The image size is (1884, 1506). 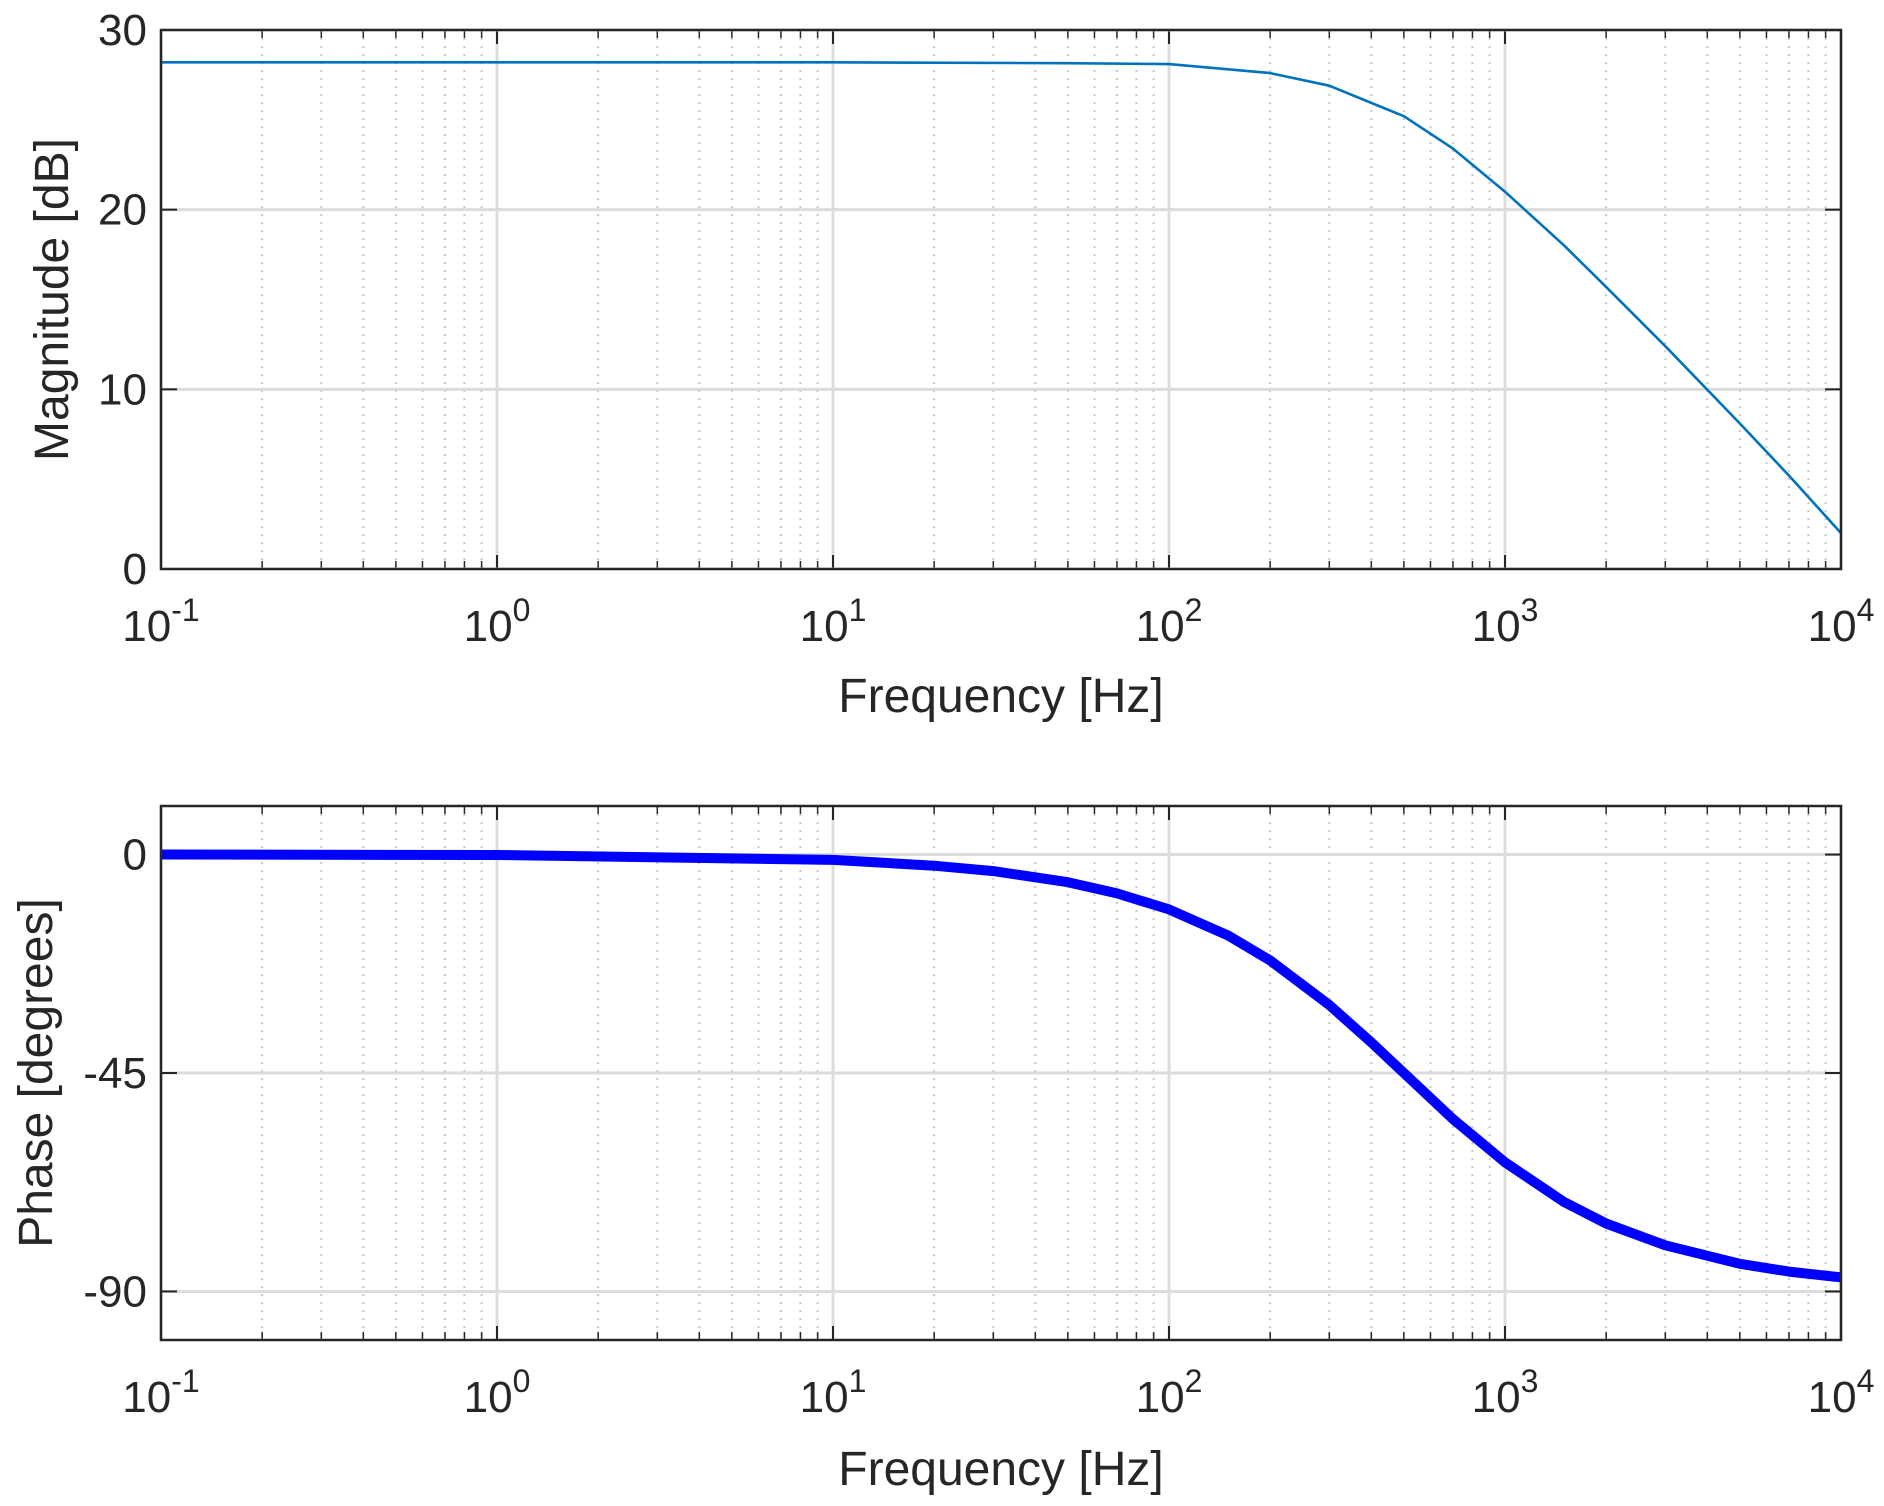 I want to click on phase-x-tick-label: 10⁴, so click(x=1841, y=1392).